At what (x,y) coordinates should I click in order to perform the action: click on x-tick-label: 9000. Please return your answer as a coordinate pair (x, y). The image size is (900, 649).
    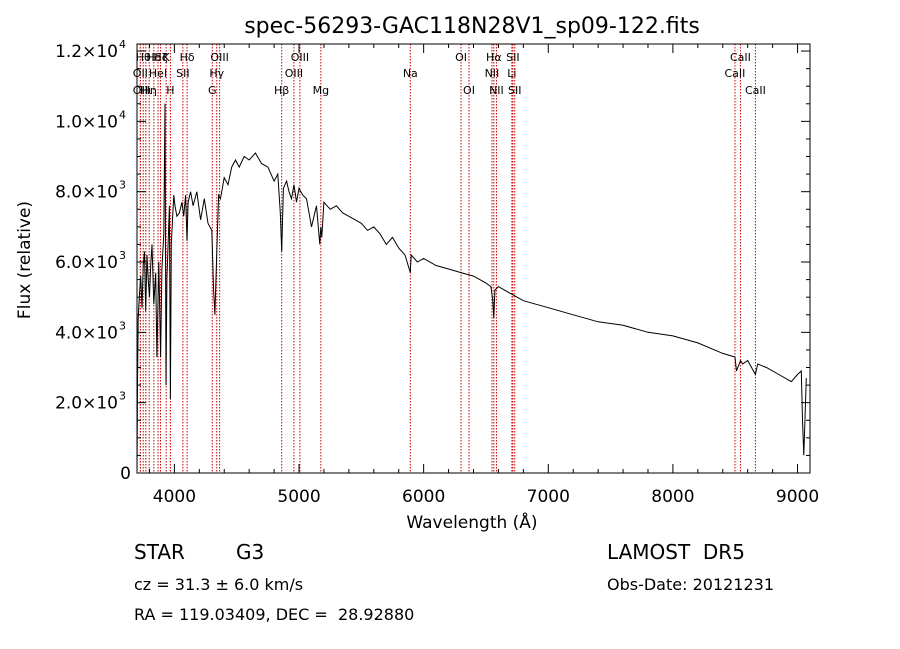
    Looking at the image, I should click on (797, 497).